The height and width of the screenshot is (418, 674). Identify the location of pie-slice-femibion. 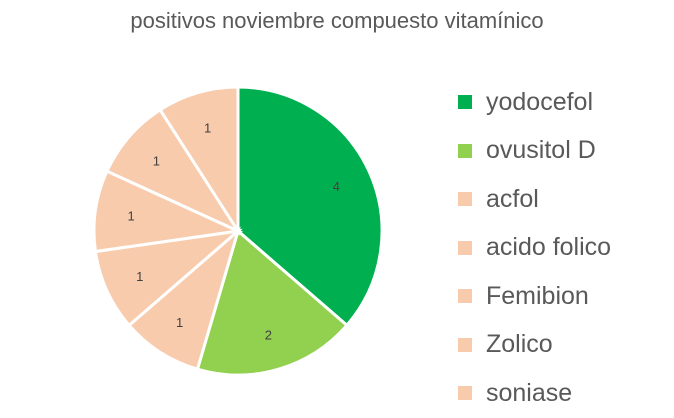
(168, 211).